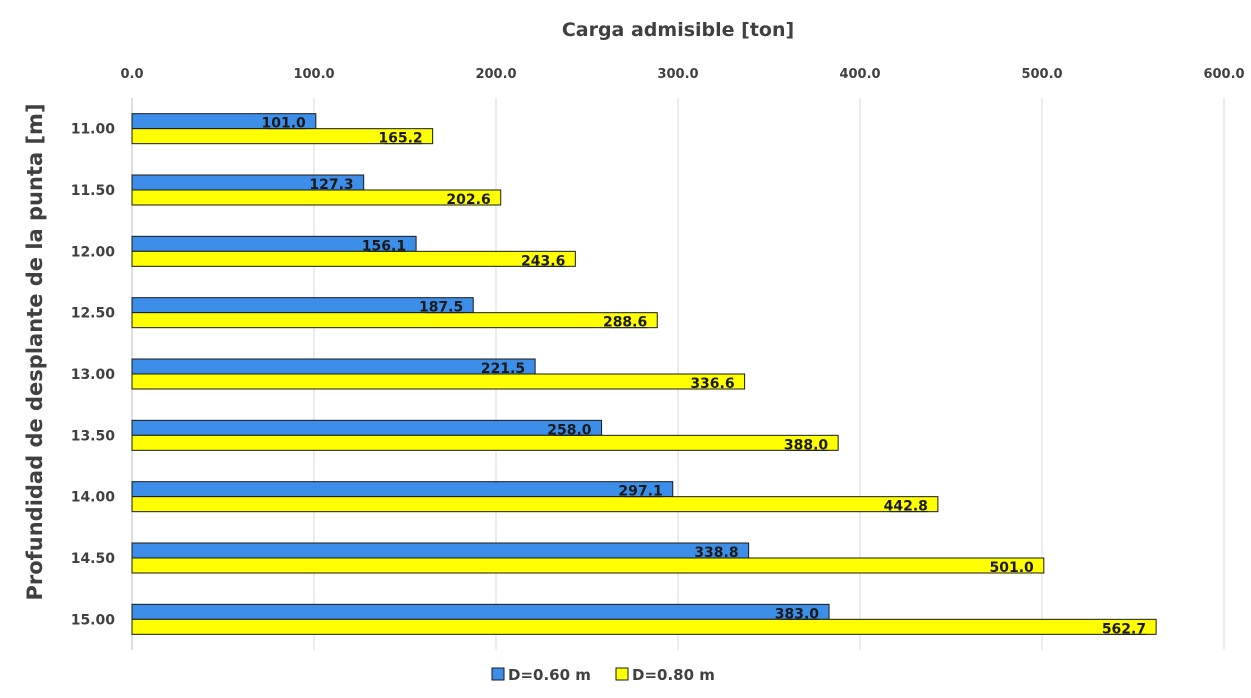  I want to click on y-category-label: 11.00, so click(93, 130).